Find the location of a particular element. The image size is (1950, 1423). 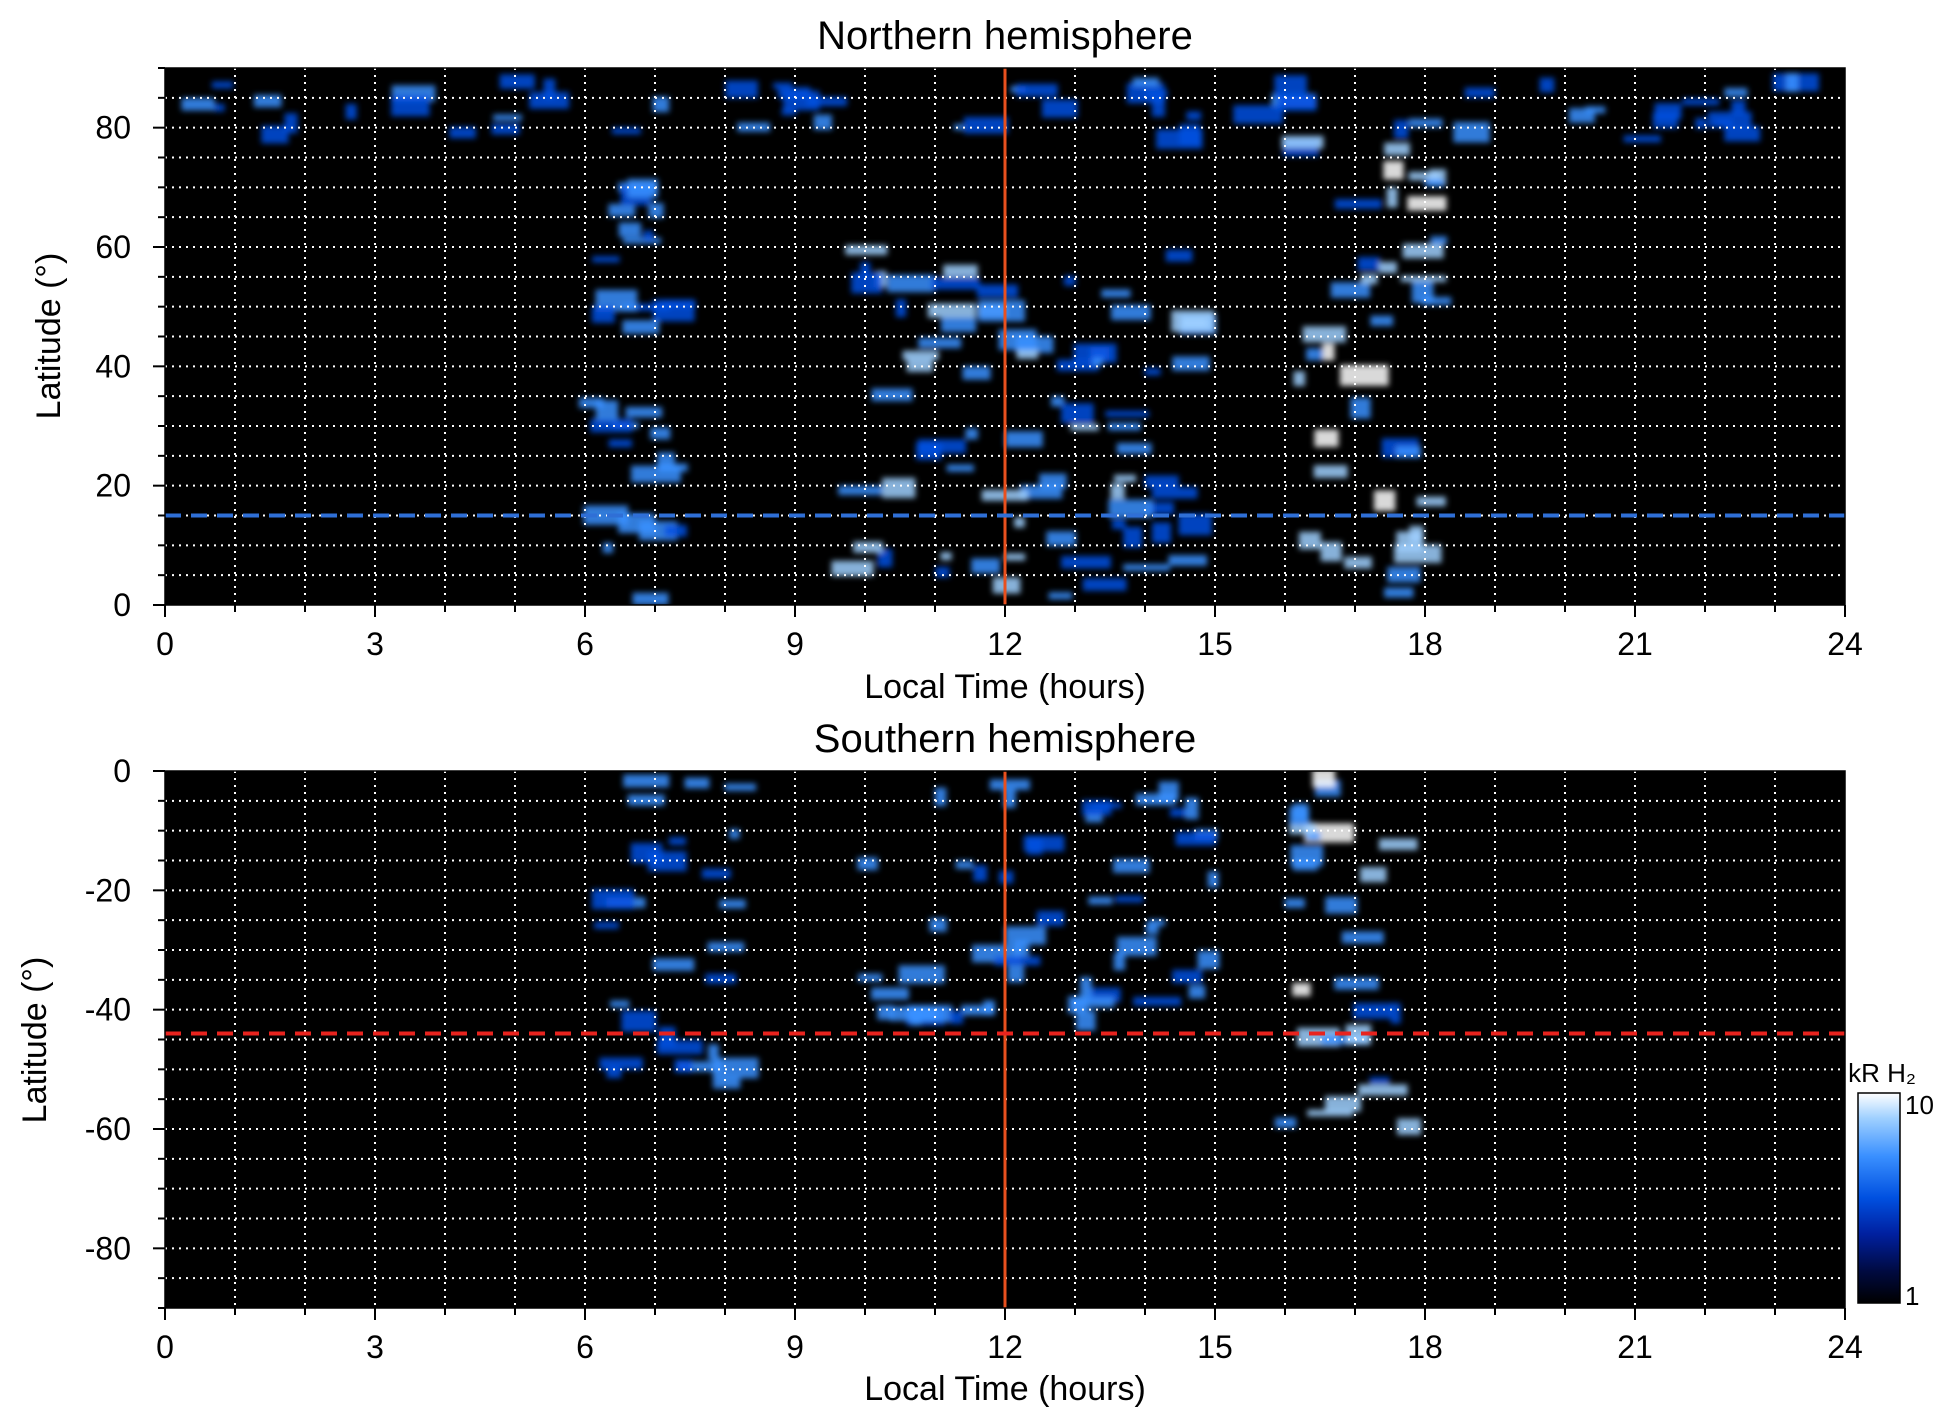

y-tick-label: -20 is located at coordinates (108, 890).